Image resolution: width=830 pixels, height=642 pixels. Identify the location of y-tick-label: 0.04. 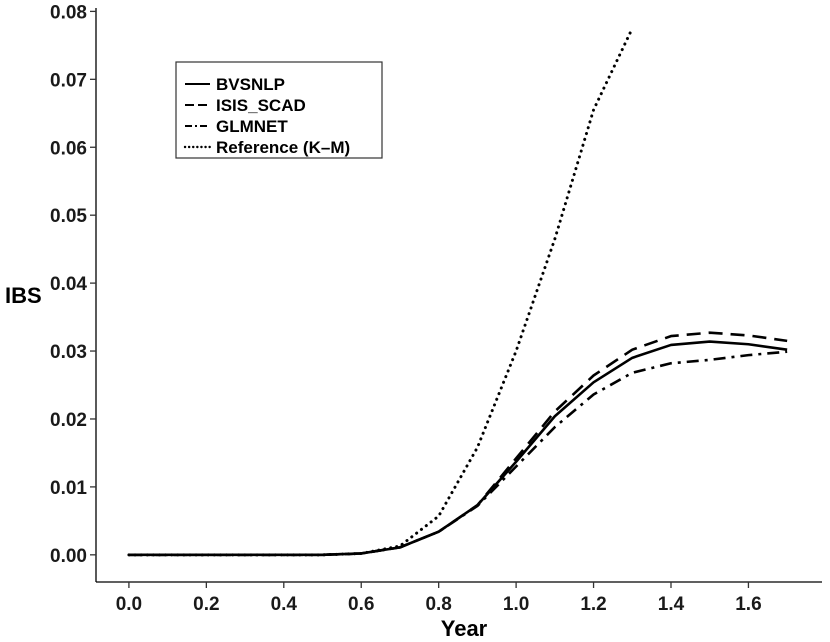
(68, 284).